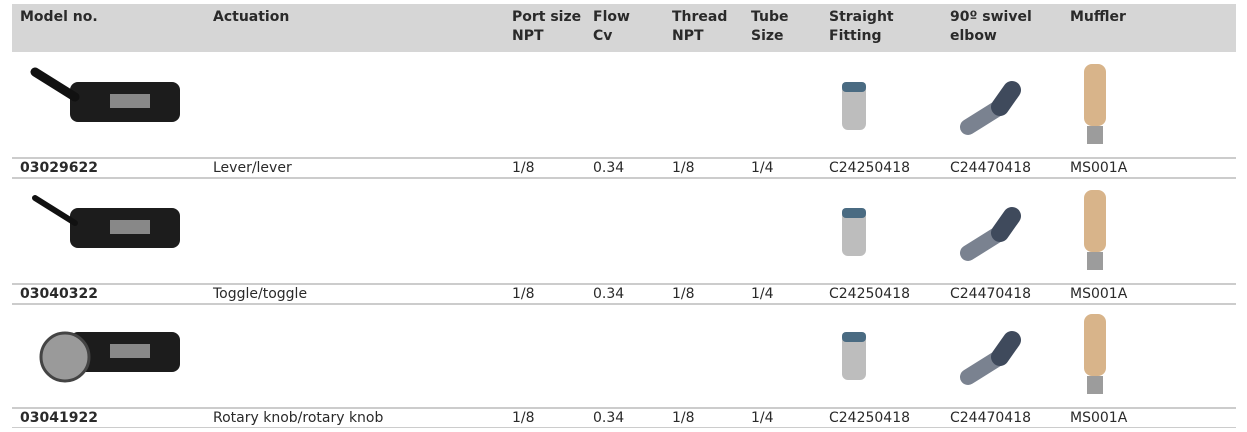 The height and width of the screenshot is (432, 1247). What do you see at coordinates (770, 17) in the screenshot?
I see `column-header: Tube` at bounding box center [770, 17].